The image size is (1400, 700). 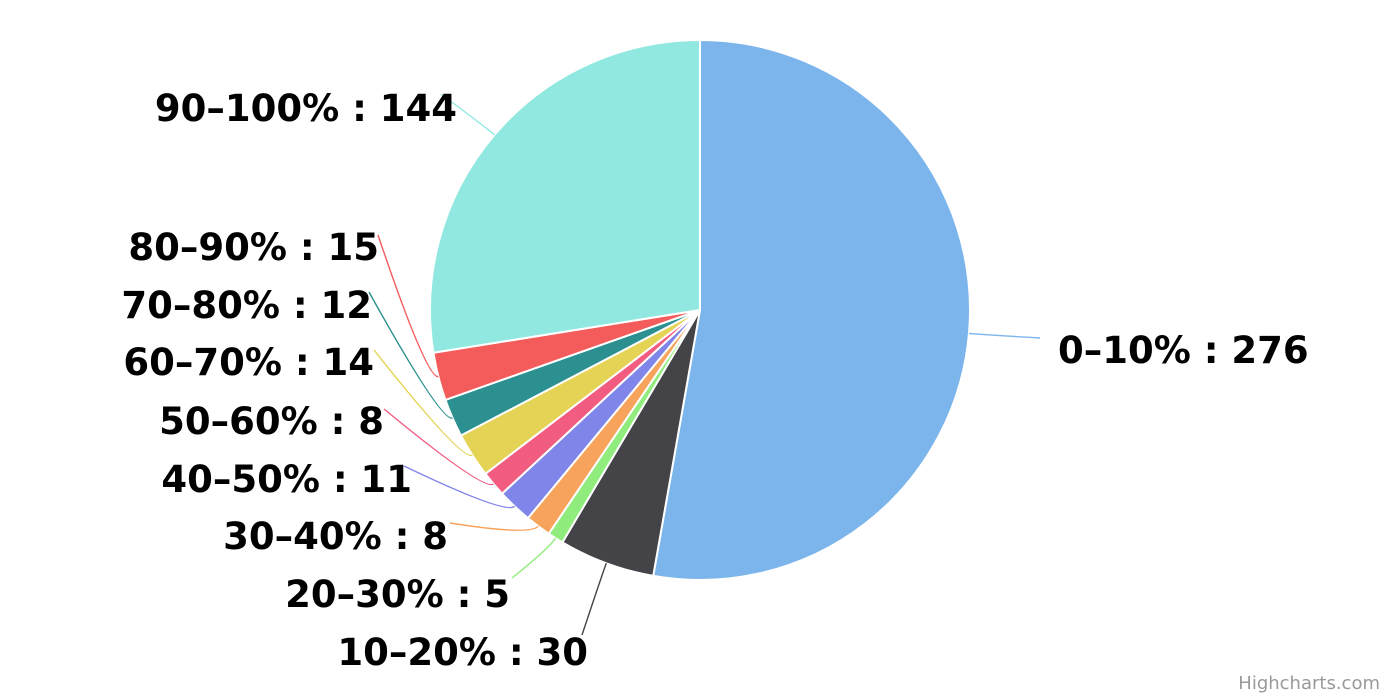 What do you see at coordinates (594, 599) in the screenshot?
I see `connector-10-20%` at bounding box center [594, 599].